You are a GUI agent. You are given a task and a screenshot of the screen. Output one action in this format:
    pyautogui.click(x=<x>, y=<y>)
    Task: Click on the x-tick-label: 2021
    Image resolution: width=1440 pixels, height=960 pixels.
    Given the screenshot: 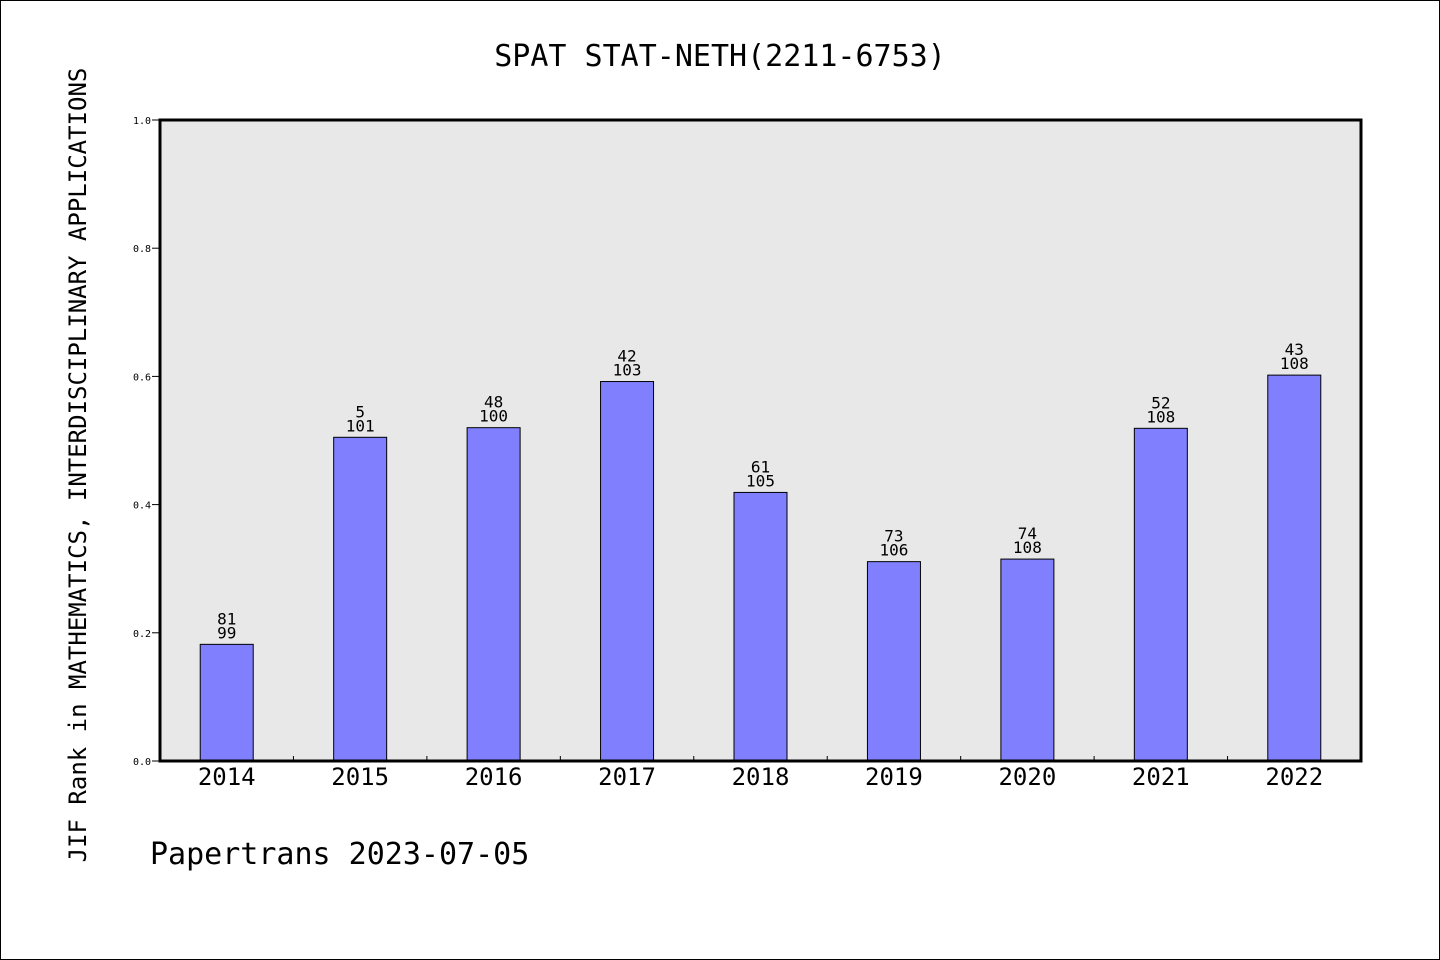 What is the action you would take?
    pyautogui.click(x=1161, y=777)
    